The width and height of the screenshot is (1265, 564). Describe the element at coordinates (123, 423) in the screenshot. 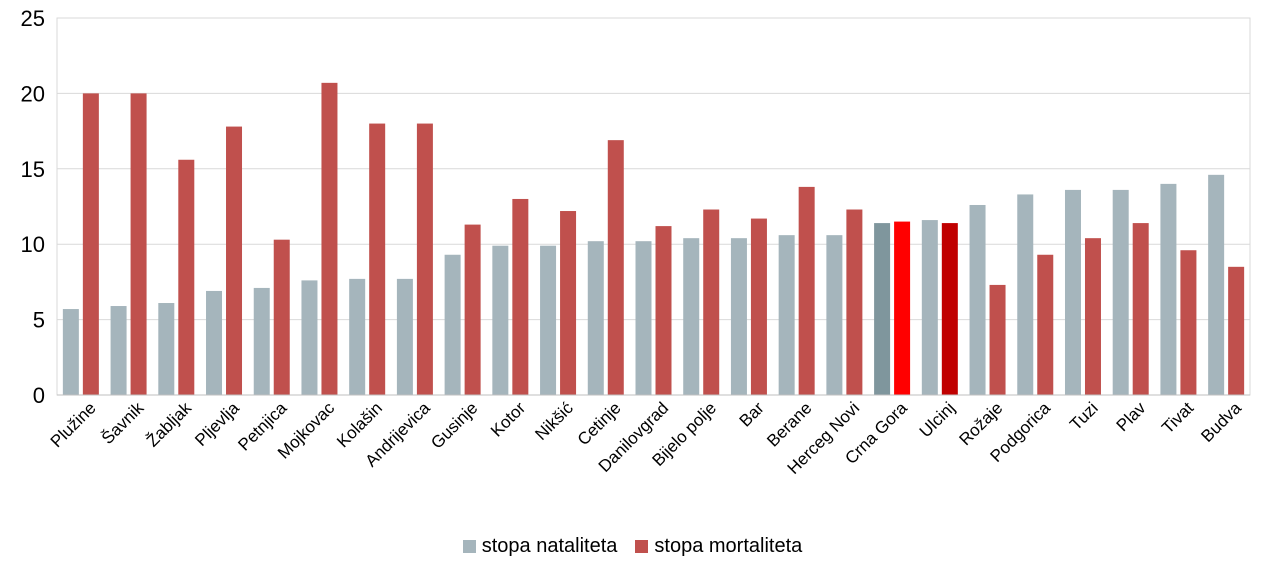

I see `x-tick-label: Šavnik` at that location.